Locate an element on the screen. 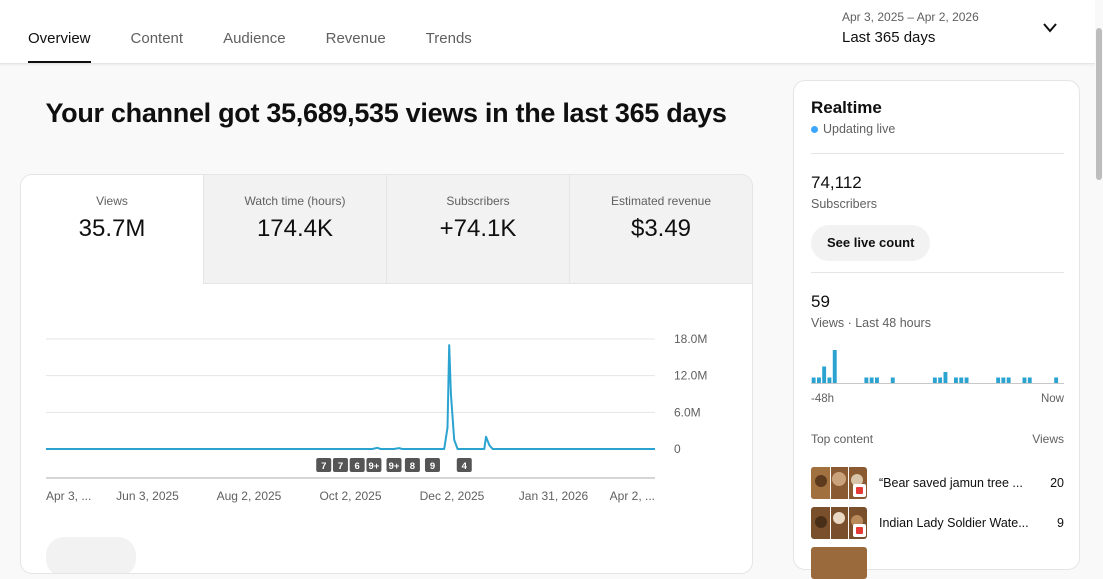 This screenshot has height=579, width=1103. top-content-header: Top content Views is located at coordinates (937, 439).